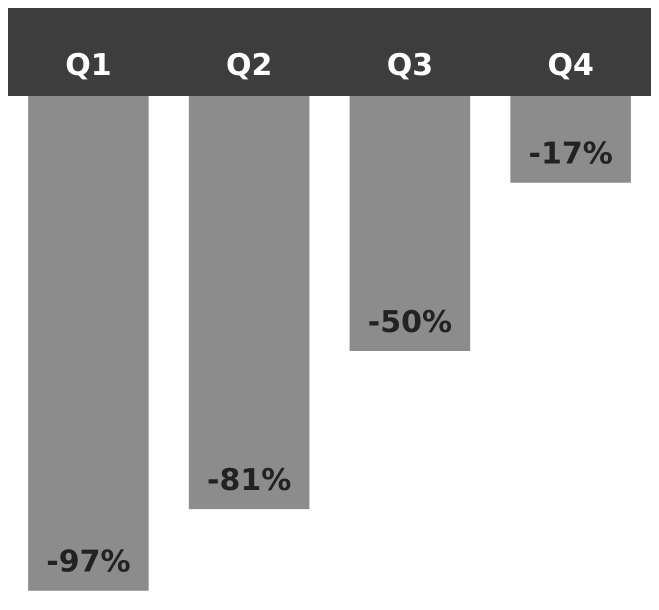 The width and height of the screenshot is (659, 610). Describe the element at coordinates (570, 154) in the screenshot. I see `data-label: -17%` at that location.